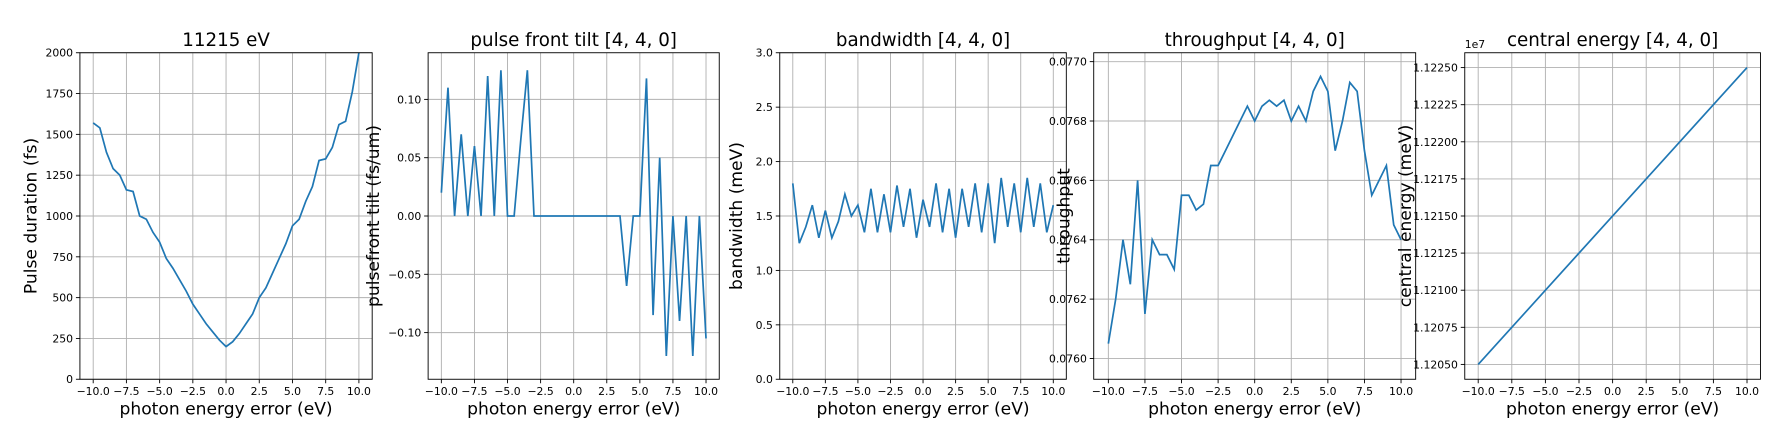  Describe the element at coordinates (1435, 327) in the screenshot. I see `y-tick-label: 1.12075` at that location.